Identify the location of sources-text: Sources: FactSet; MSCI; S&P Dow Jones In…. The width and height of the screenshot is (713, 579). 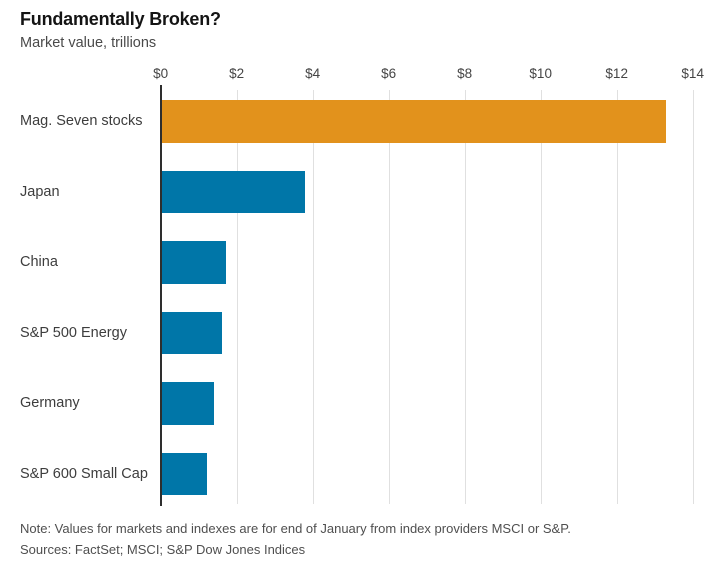
(163, 549).